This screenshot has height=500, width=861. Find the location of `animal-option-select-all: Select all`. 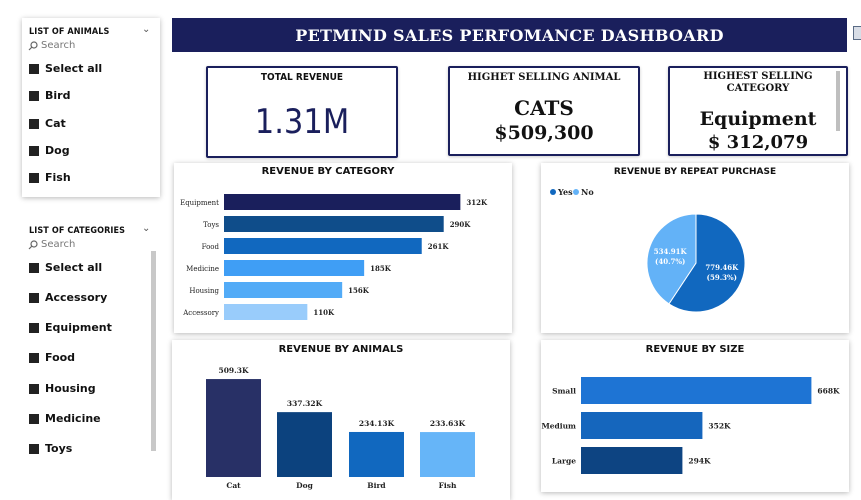

animal-option-select-all: Select all is located at coordinates (65, 68).